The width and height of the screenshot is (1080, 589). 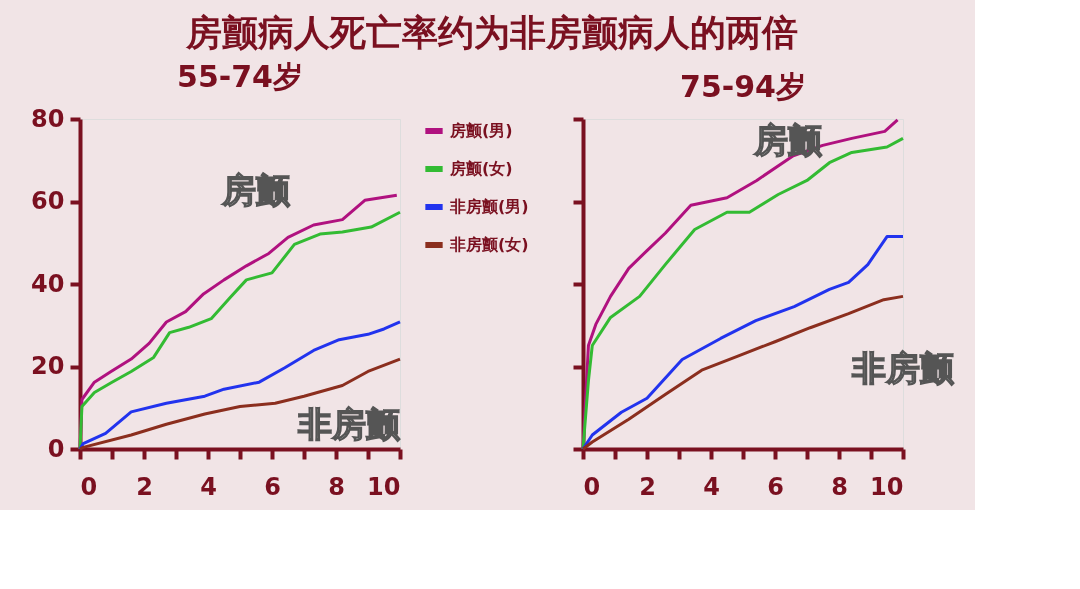 I want to click on legend-label: 房颤(女), so click(x=481, y=168).